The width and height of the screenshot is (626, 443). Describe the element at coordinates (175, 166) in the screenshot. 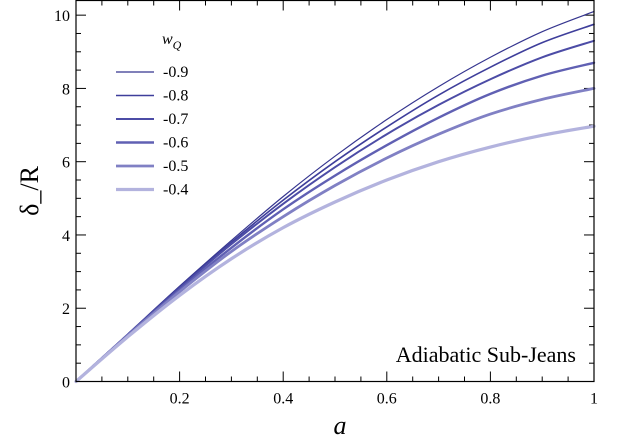

I see `legend-label: -0.5` at that location.